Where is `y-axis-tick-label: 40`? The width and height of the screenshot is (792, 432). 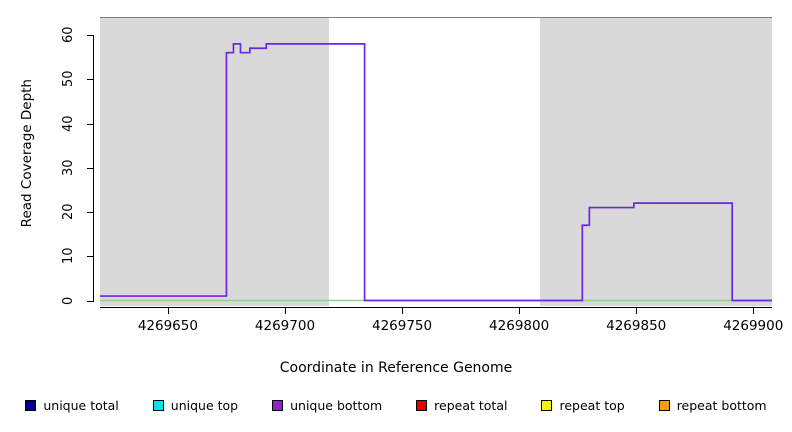 y-axis-tick-label: 40 is located at coordinates (68, 123).